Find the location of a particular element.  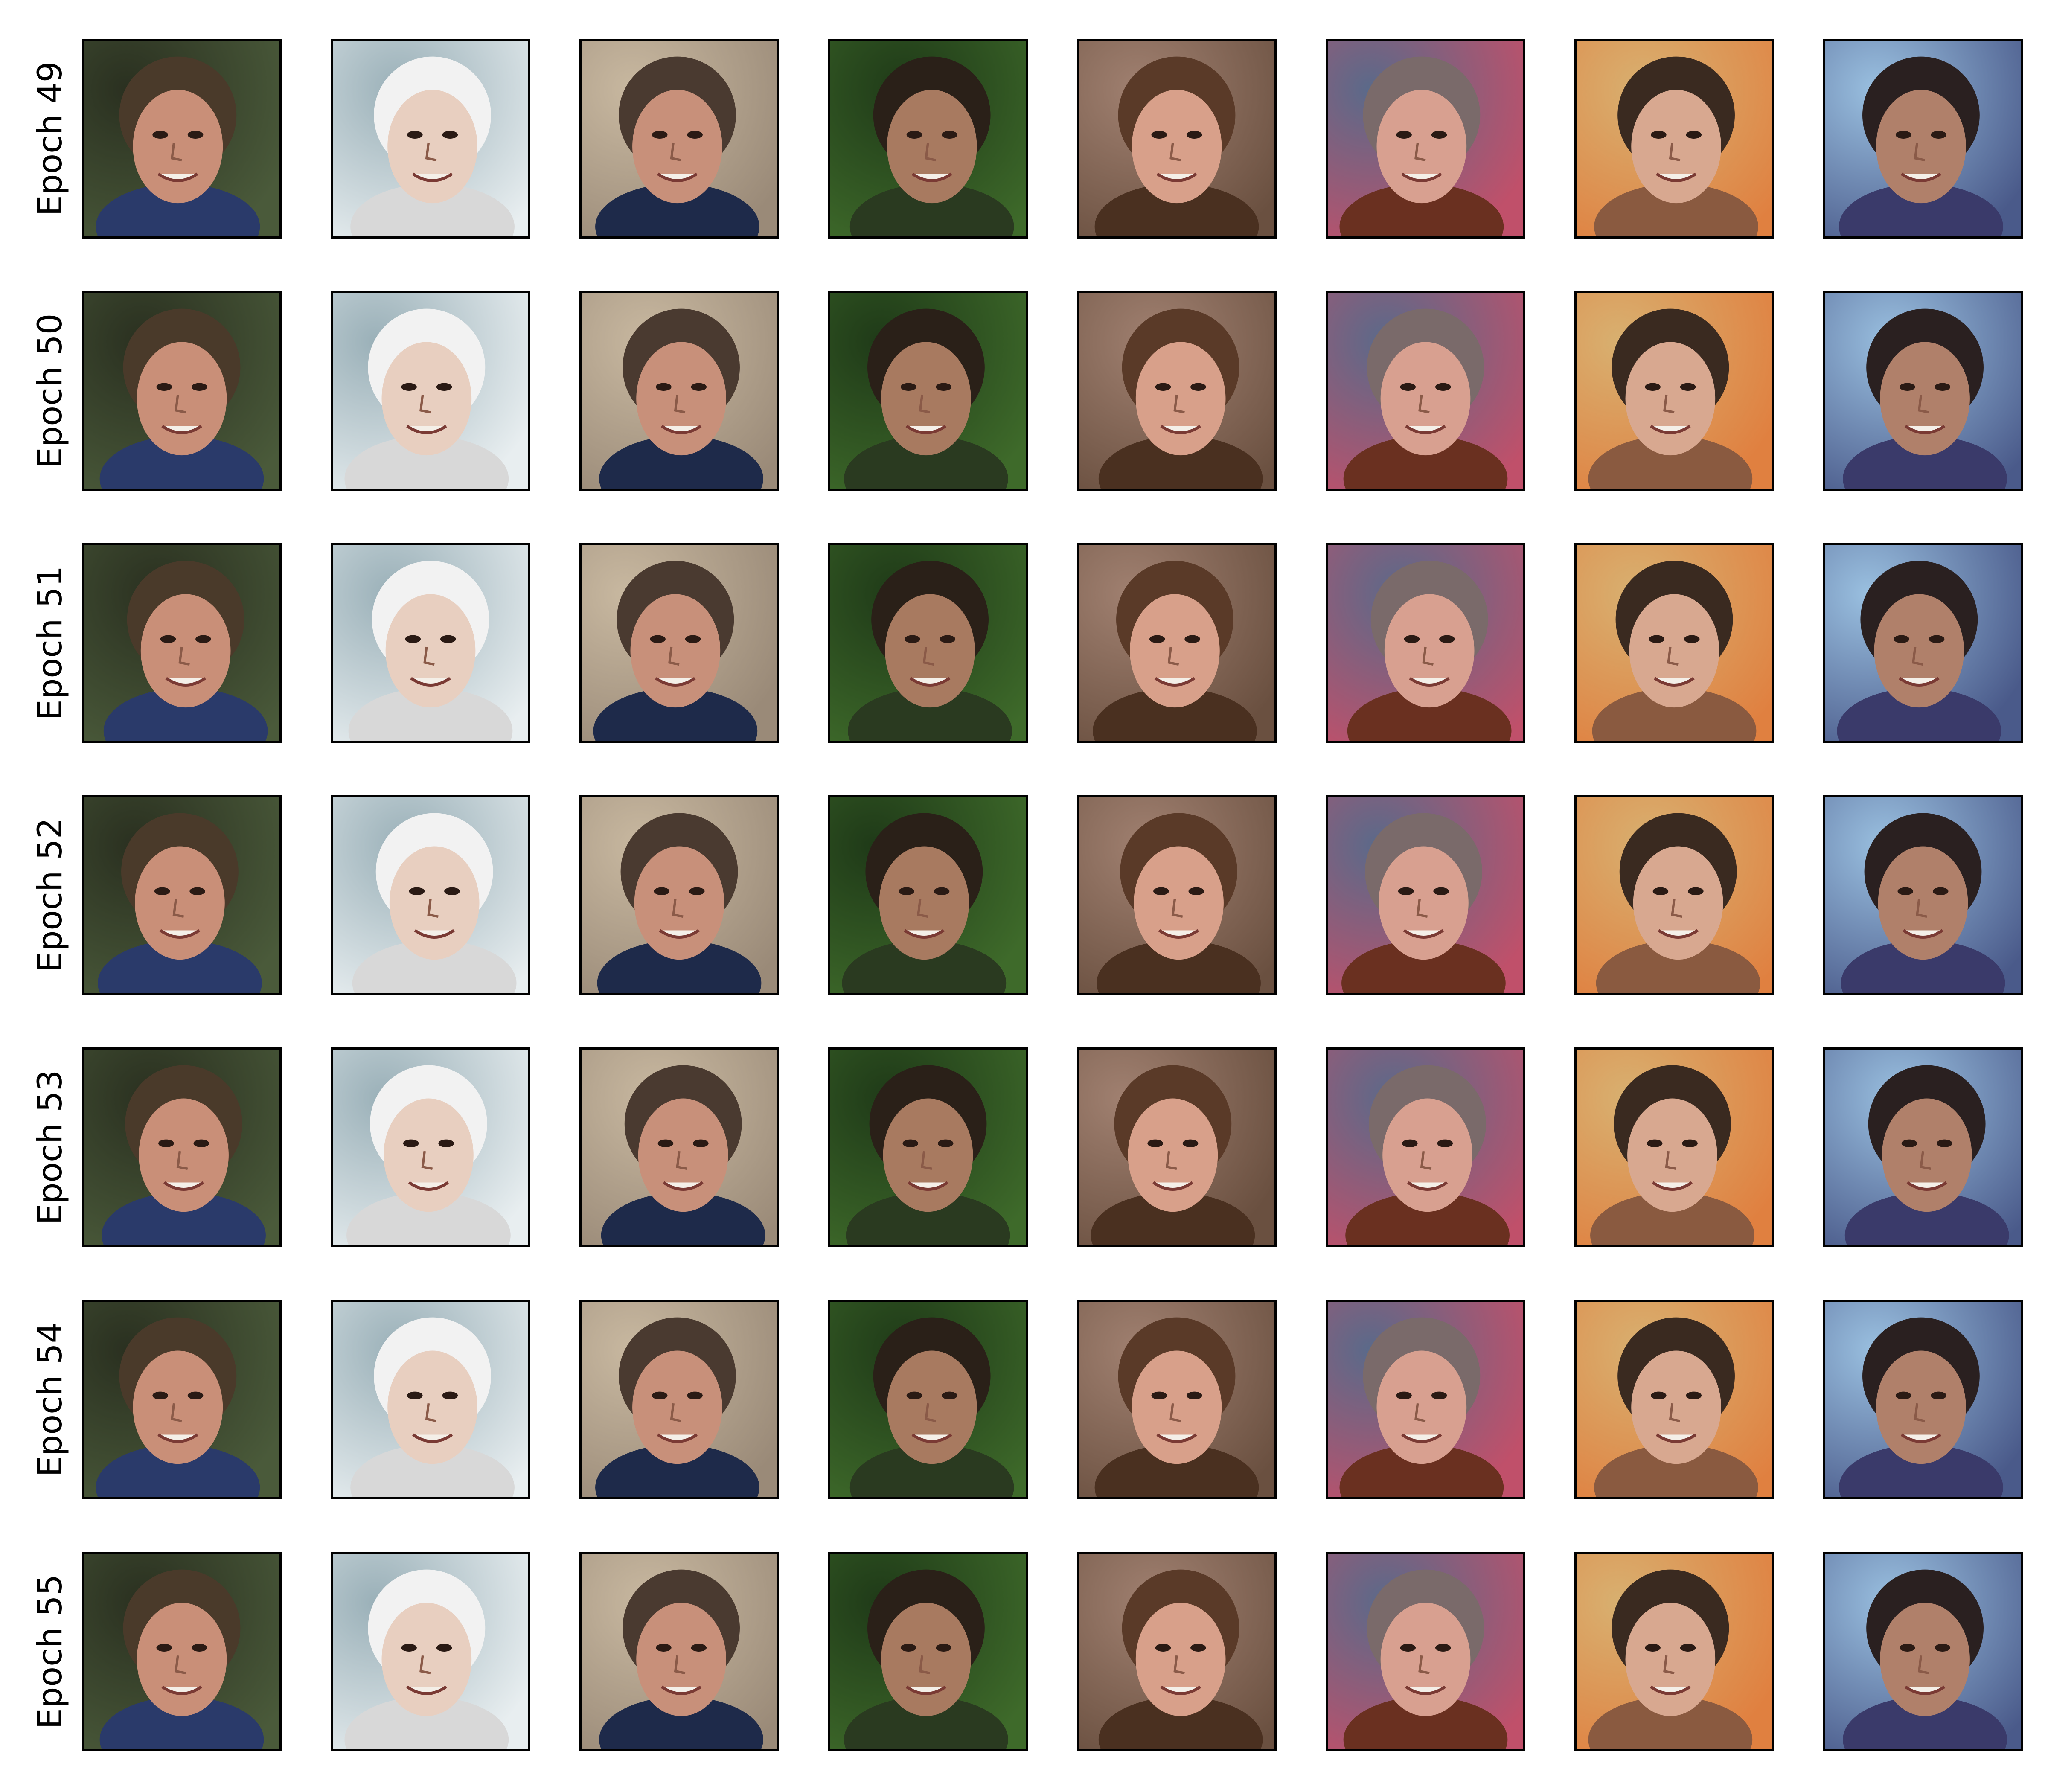

row-label-epoch: Epoch 49 is located at coordinates (50, 138).